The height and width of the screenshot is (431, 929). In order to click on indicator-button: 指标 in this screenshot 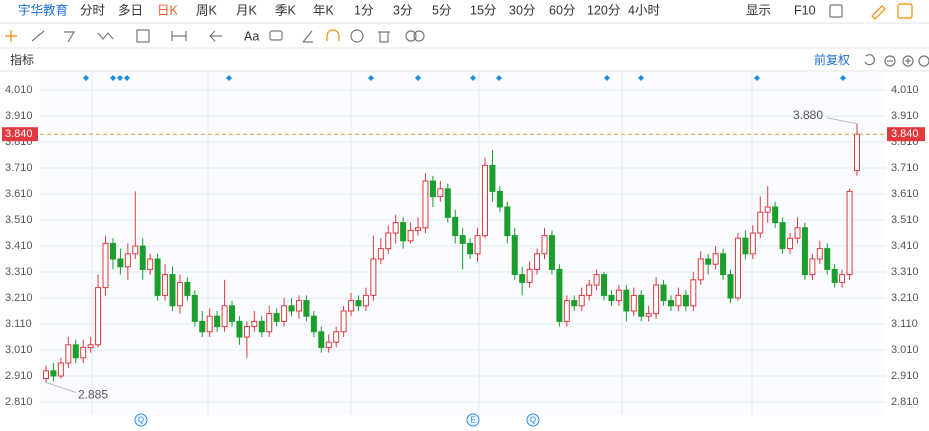, I will do `click(22, 59)`.